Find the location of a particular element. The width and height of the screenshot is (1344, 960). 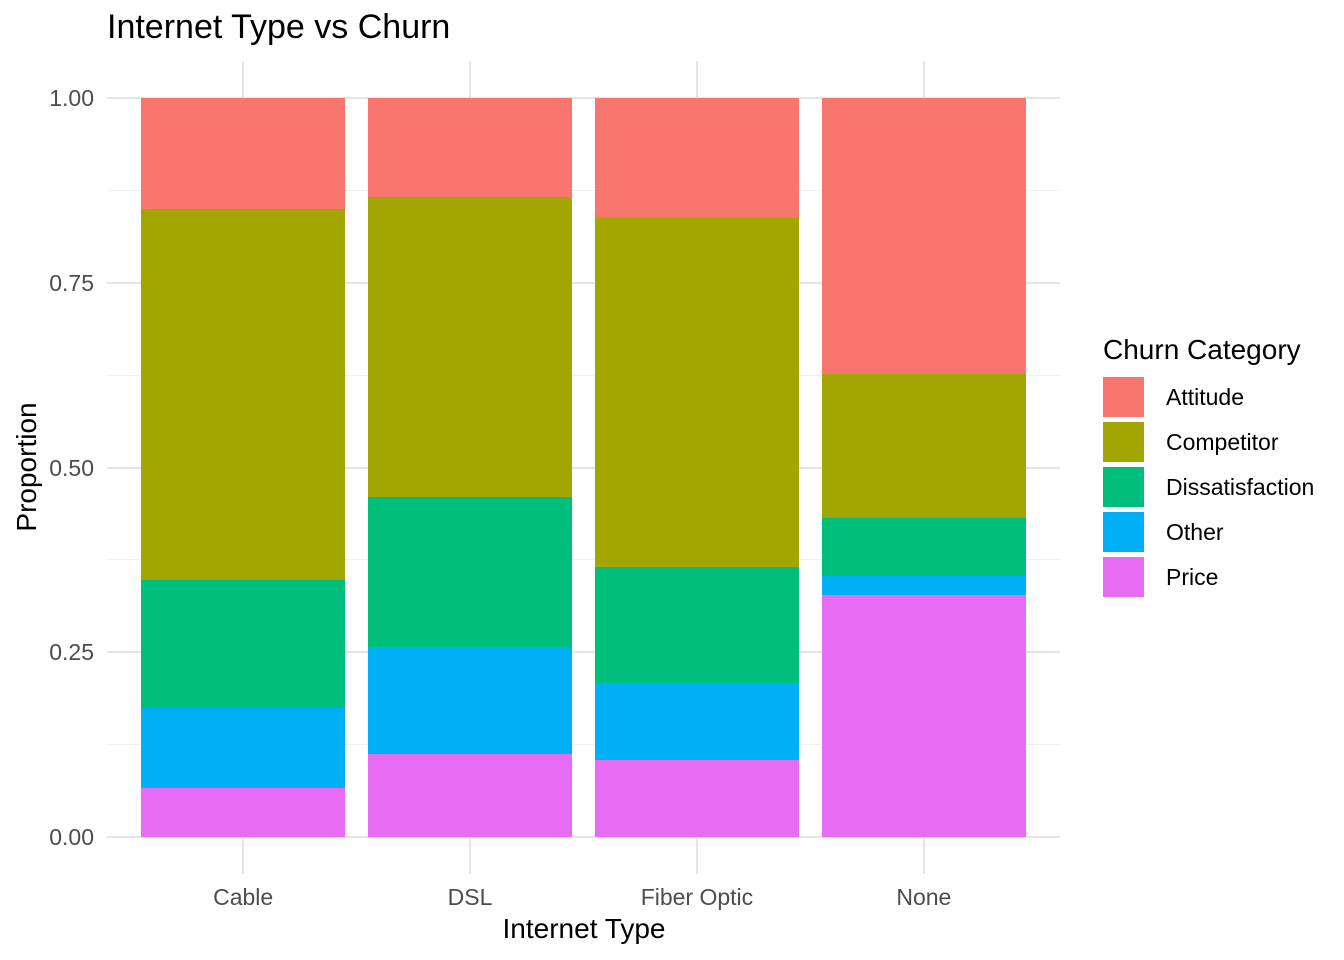

legend-item-dissatisfaction: Dissatisfaction is located at coordinates (1208, 487).